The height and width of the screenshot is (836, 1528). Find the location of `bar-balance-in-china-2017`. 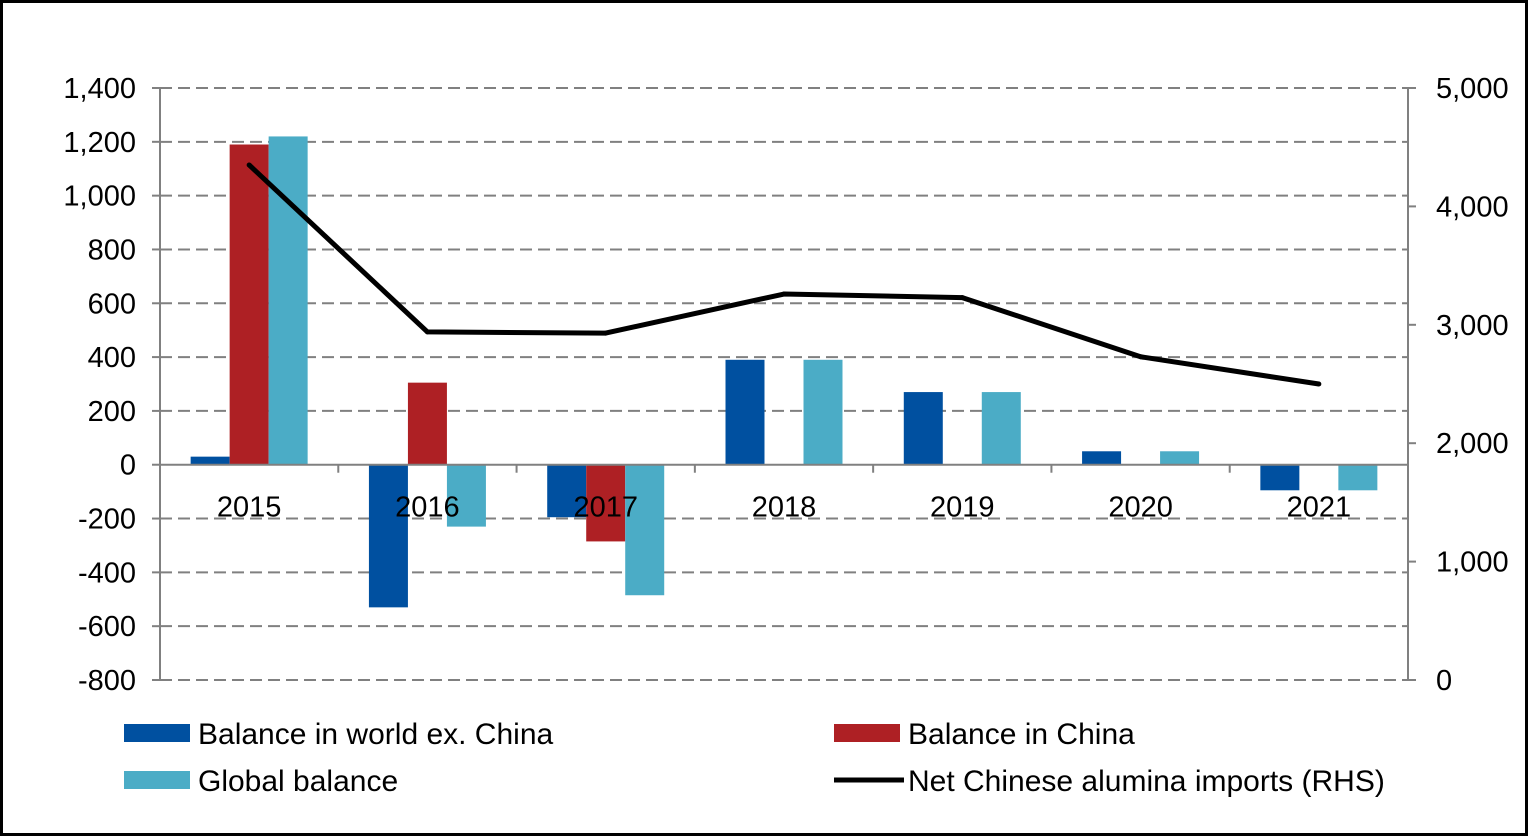

bar-balance-in-china-2017 is located at coordinates (606, 503).